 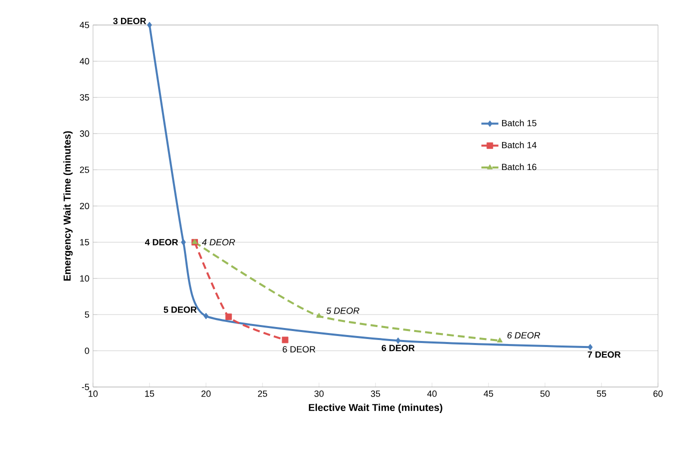 I want to click on y-tick-label: 5, so click(x=87, y=314).